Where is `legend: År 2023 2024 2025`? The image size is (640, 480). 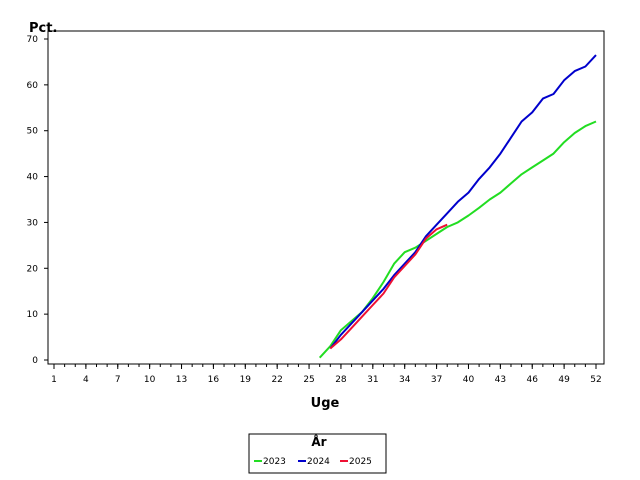 legend: År 2023 2024 2025 is located at coordinates (317, 453).